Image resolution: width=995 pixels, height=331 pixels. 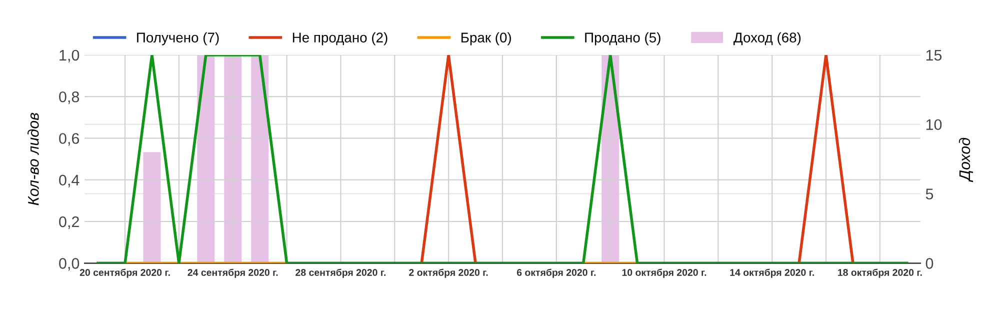 I want to click on y-tick-label: 0,8, so click(x=69, y=97).